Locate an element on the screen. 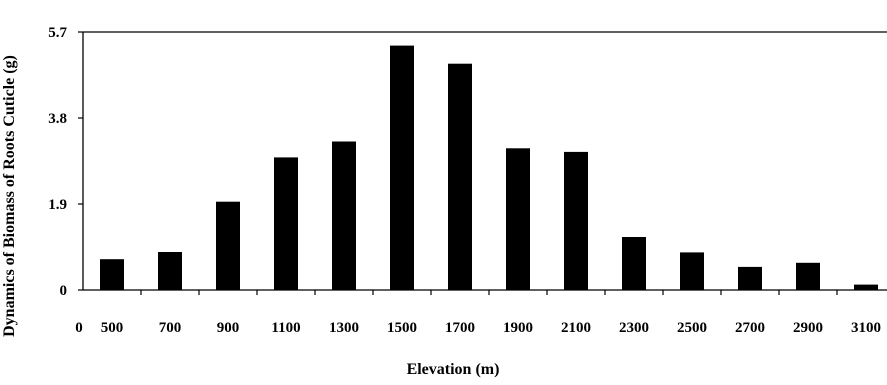 This screenshot has width=887, height=385. y-tick-label: 5.7 is located at coordinates (57, 33).